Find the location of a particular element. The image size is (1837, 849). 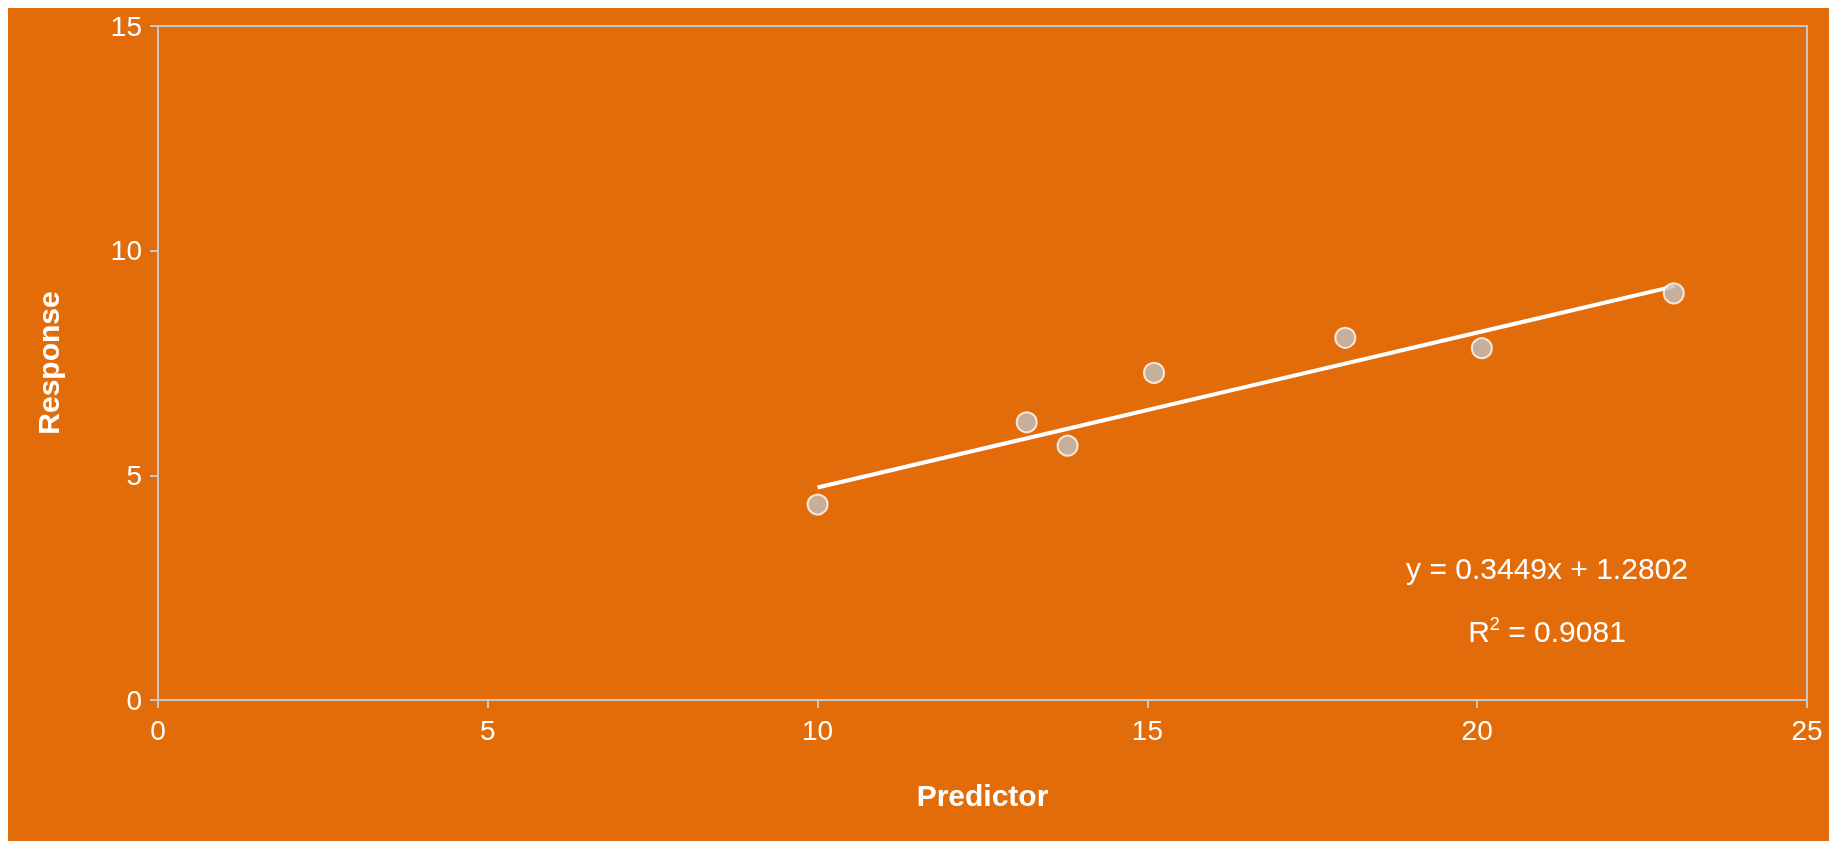

y-tick-label: 0 is located at coordinates (134, 700).